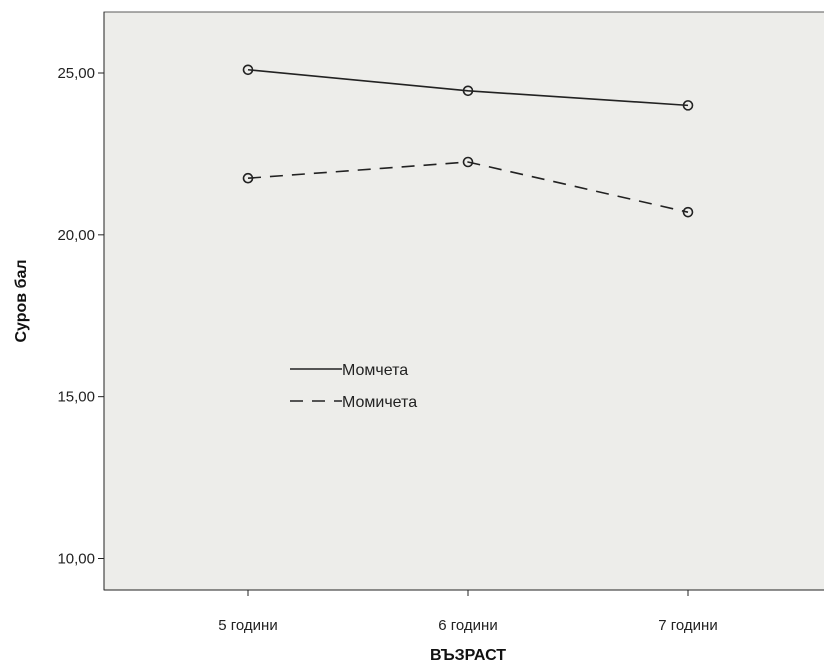 This screenshot has width=824, height=664. What do you see at coordinates (467, 625) in the screenshot?
I see `x-tick-label: 6 години` at bounding box center [467, 625].